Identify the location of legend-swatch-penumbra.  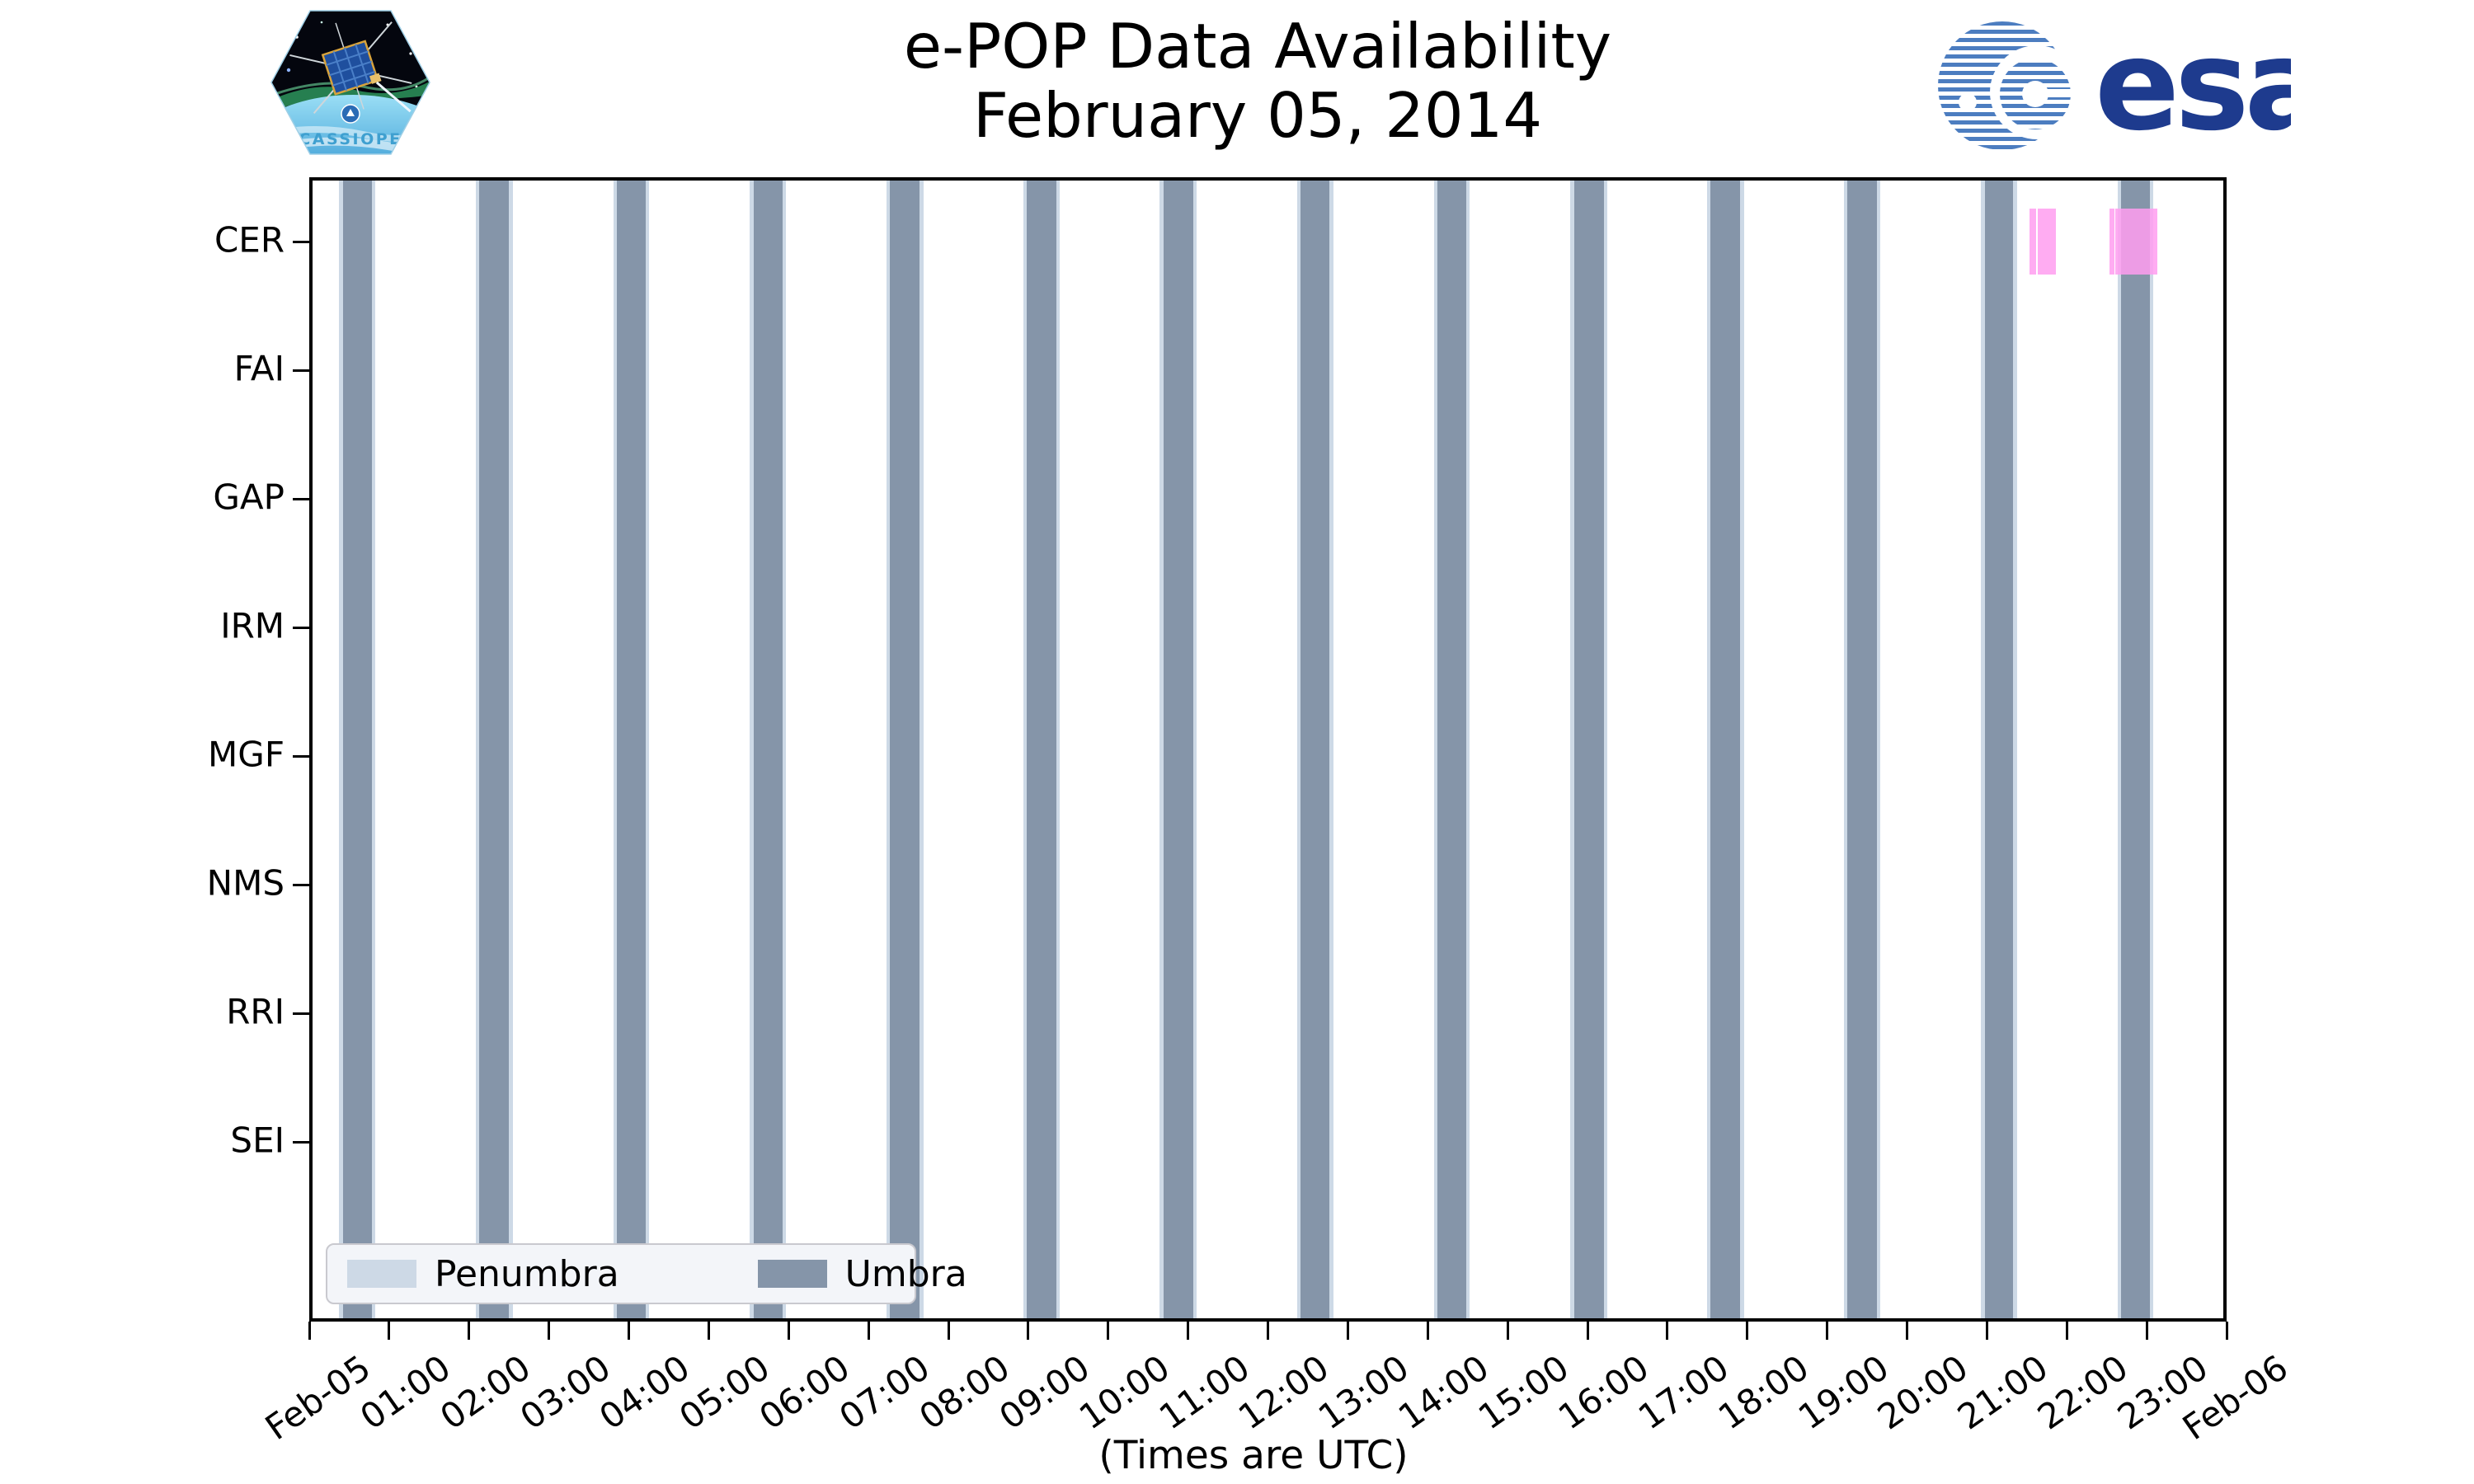
(381, 1274).